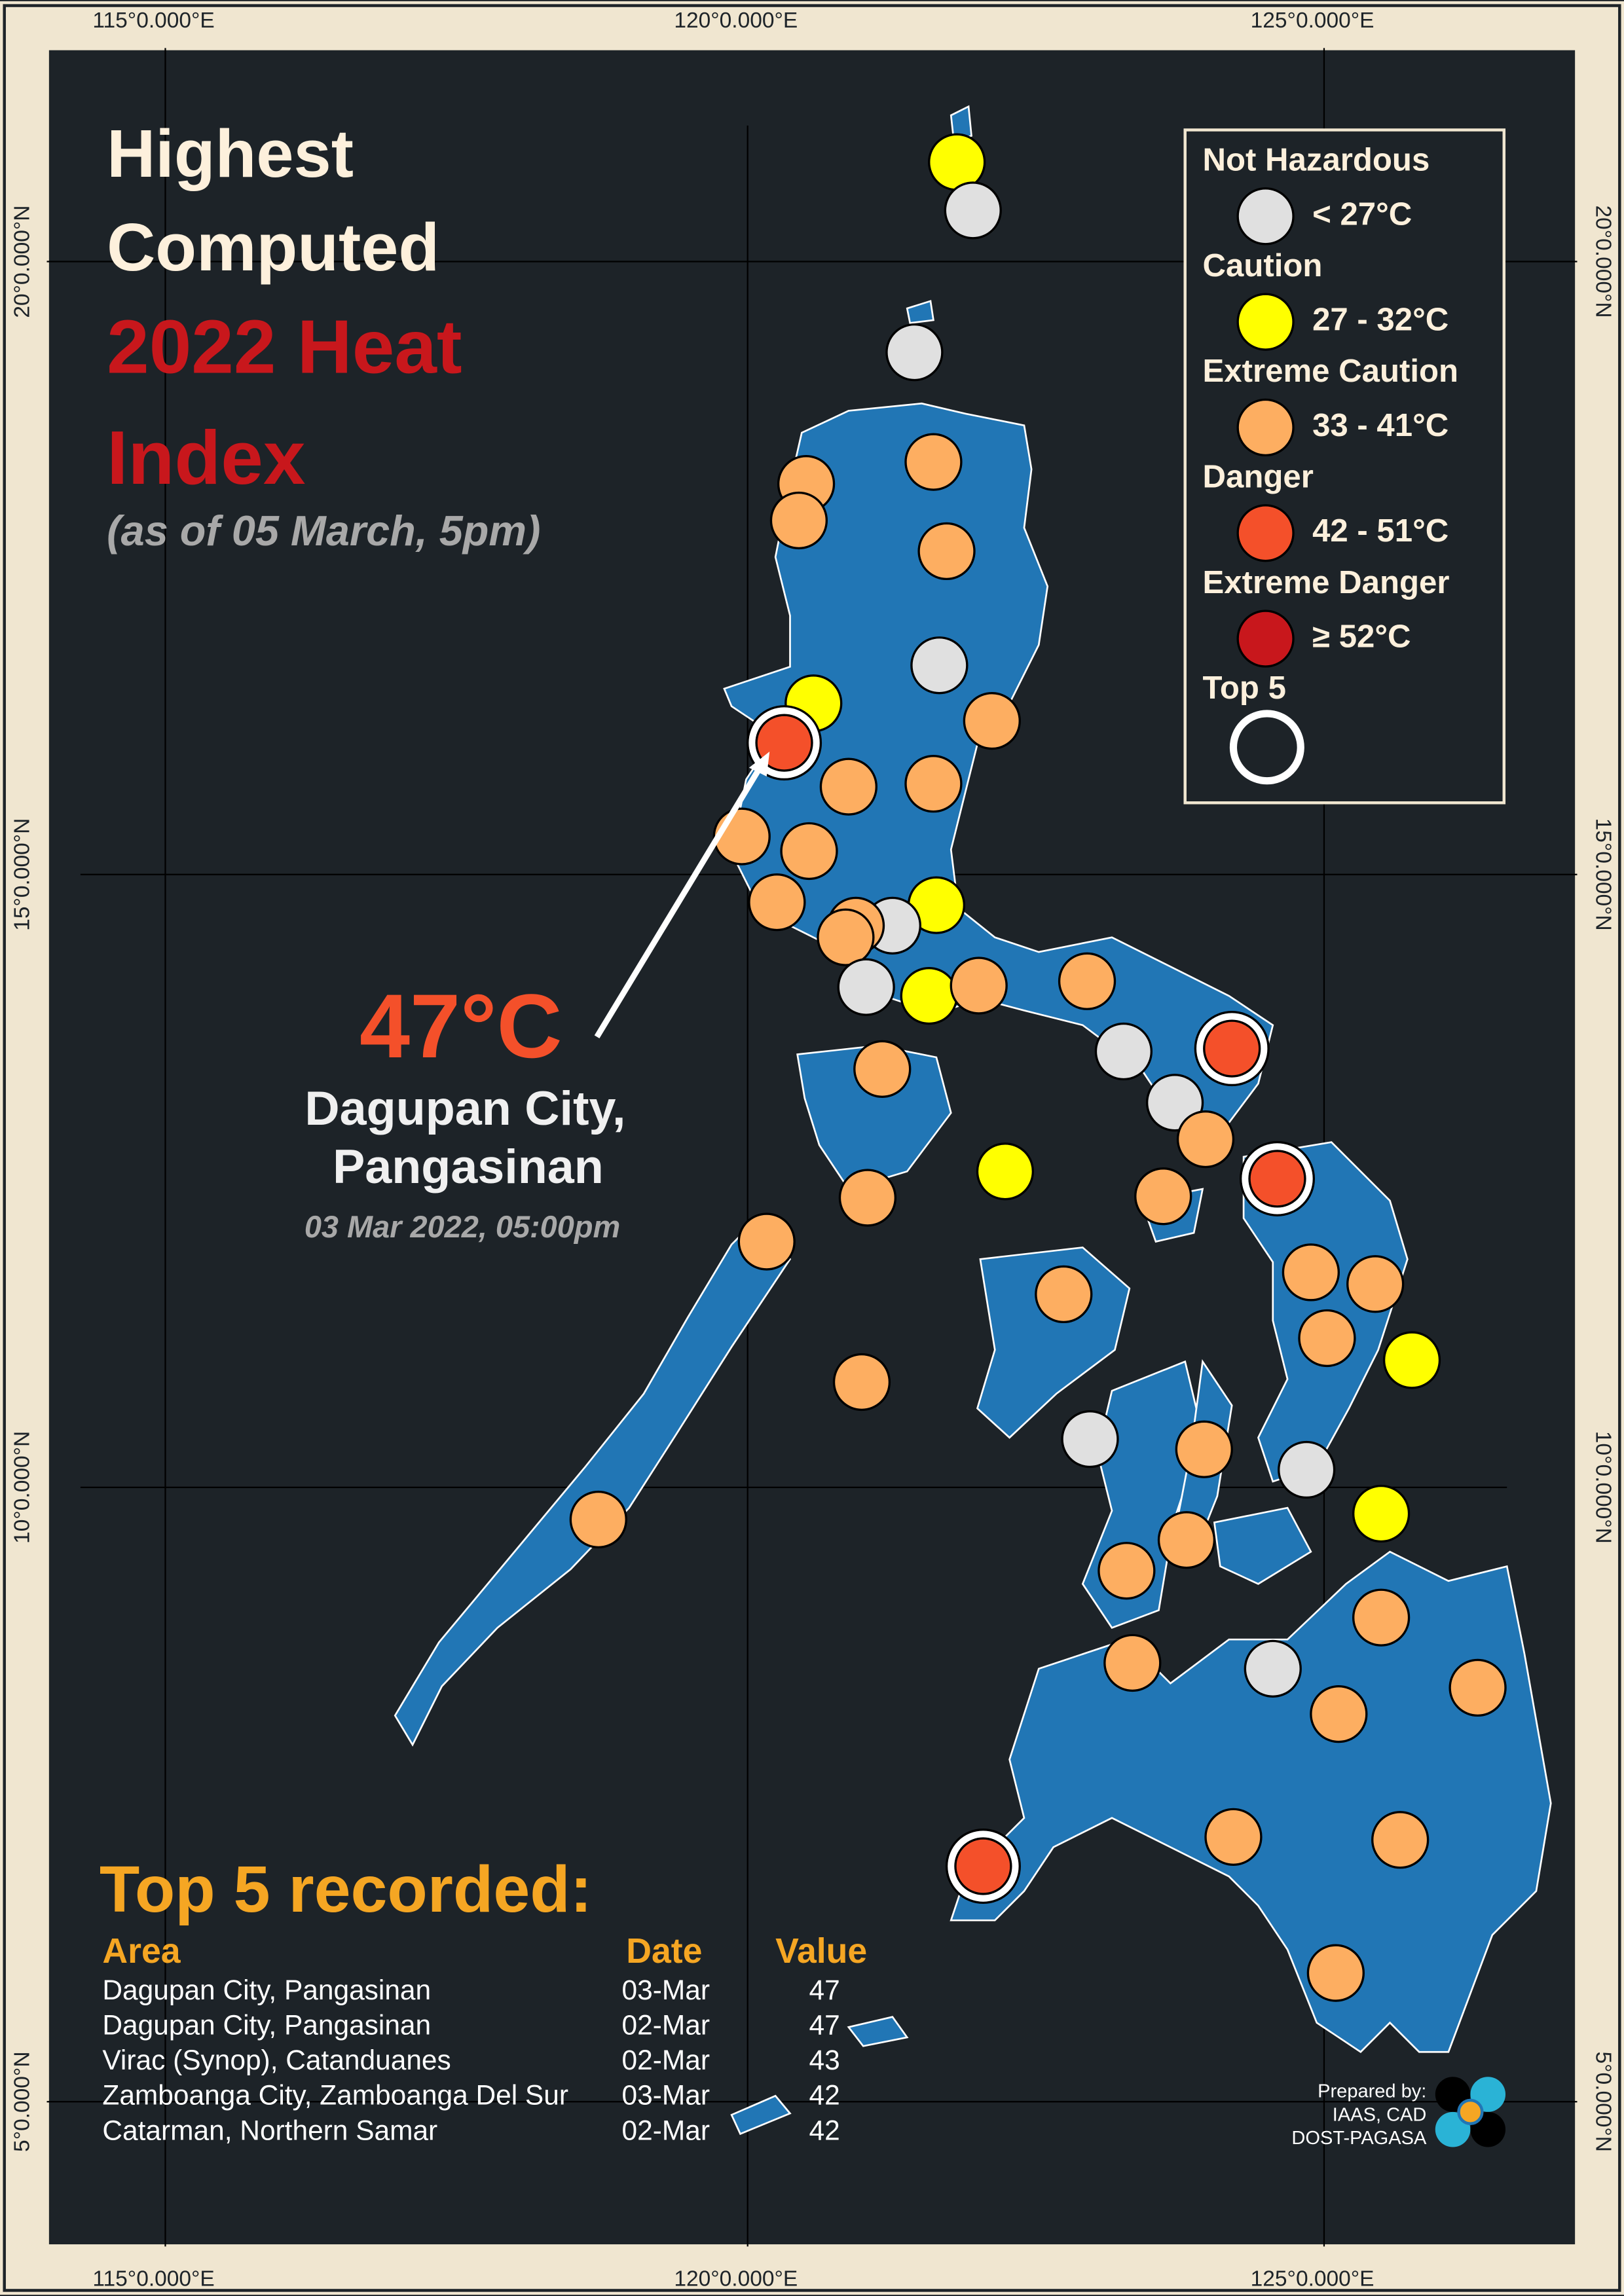 The width and height of the screenshot is (1624, 2296). Describe the element at coordinates (593, 1480) in the screenshot. I see `palawan` at that location.